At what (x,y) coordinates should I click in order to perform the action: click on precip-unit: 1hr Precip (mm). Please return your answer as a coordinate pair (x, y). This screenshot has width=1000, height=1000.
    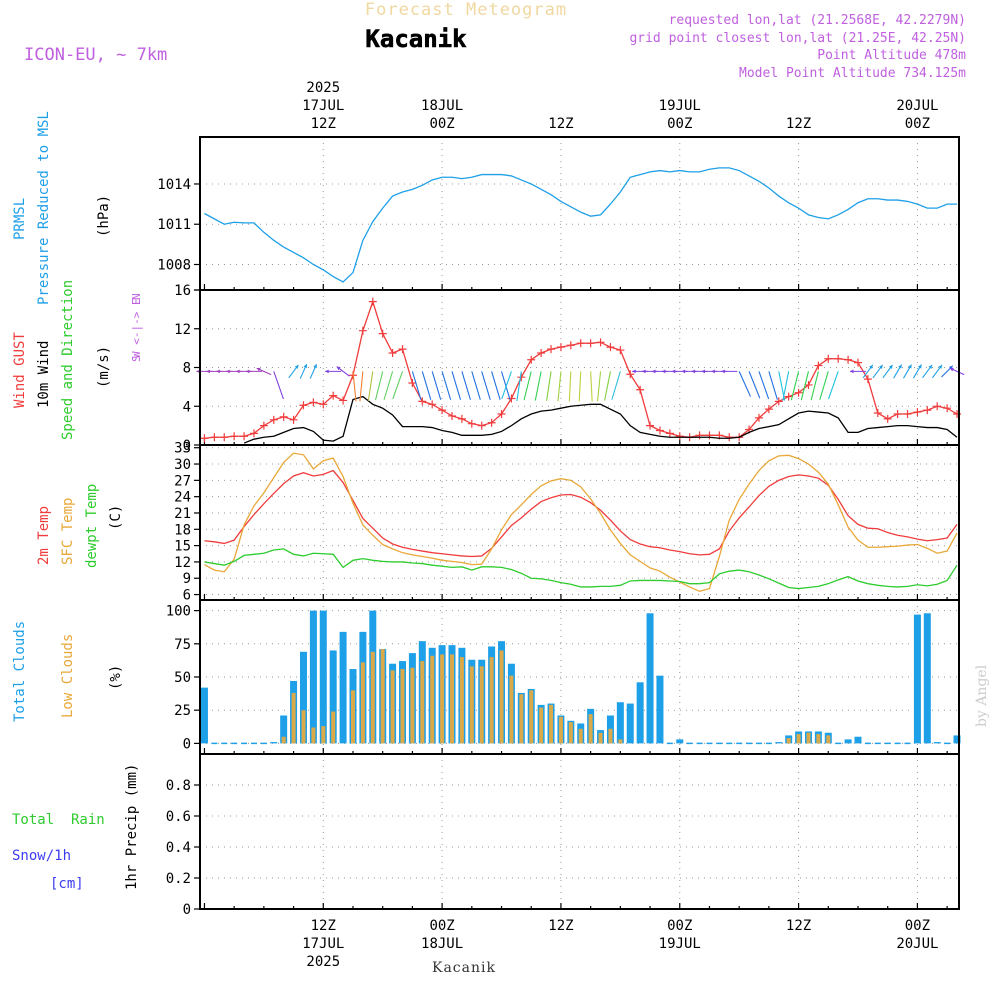
    Looking at the image, I should click on (132, 827).